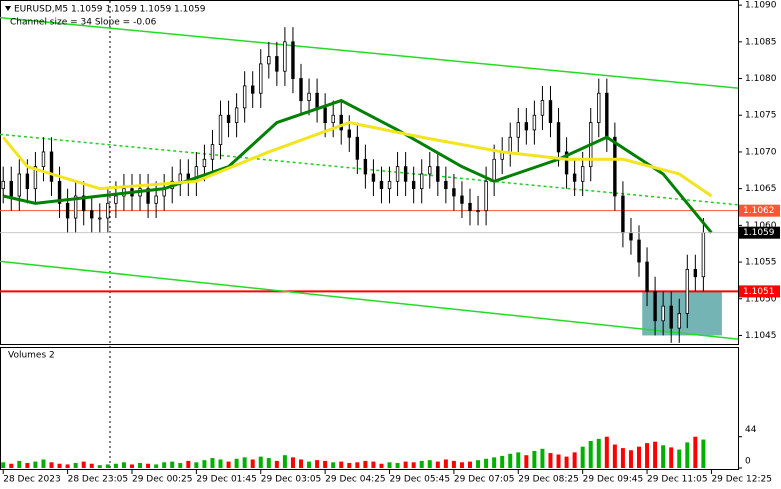  I want to click on x-tick-label: 29 Dec 05:45, so click(420, 480).